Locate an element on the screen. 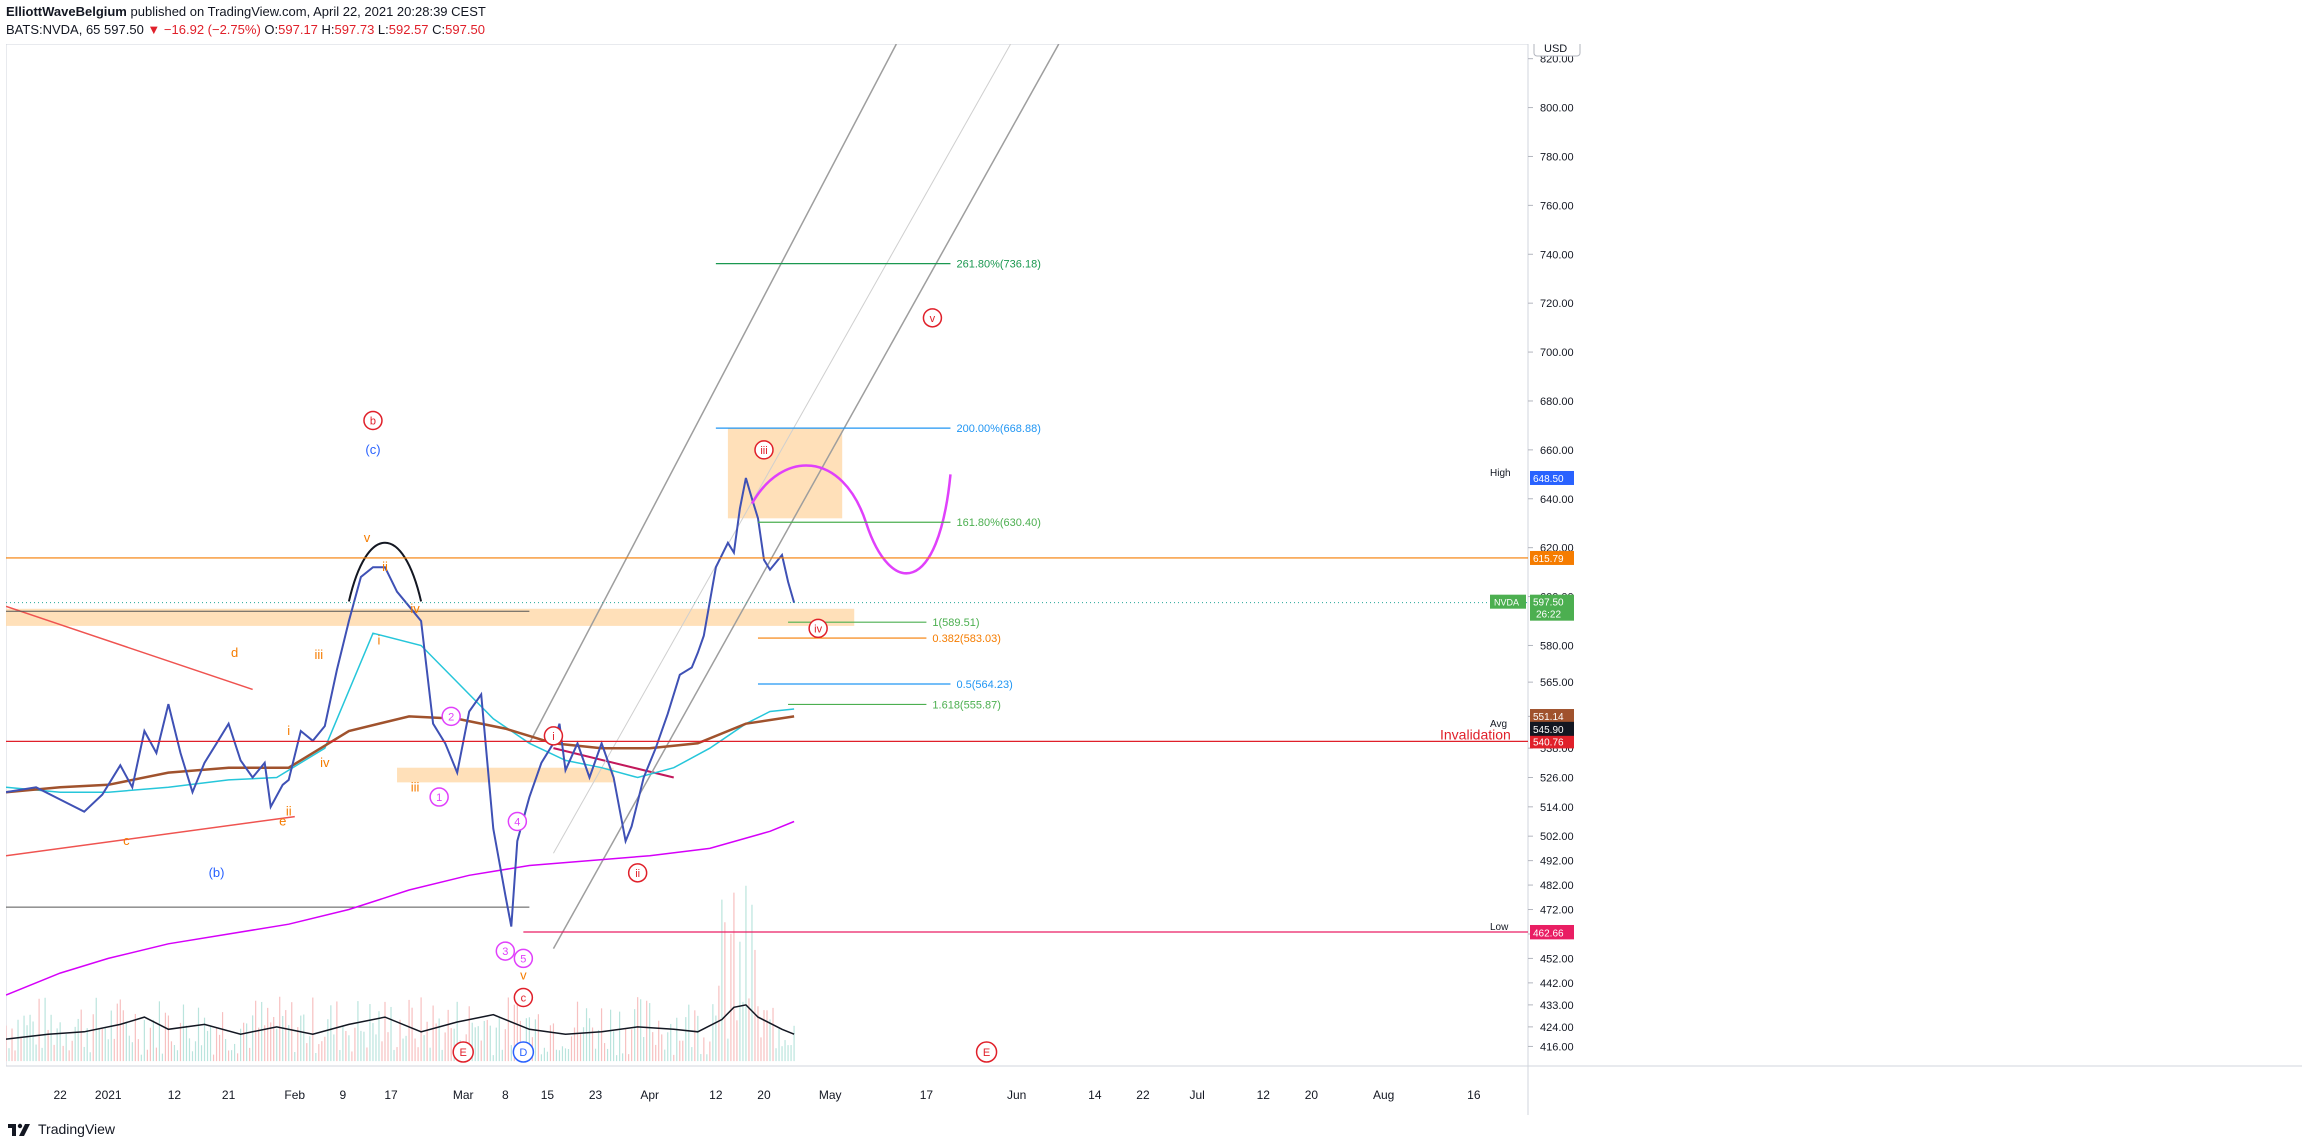 Image resolution: width=2308 pixels, height=1145 pixels. resistance-tag is located at coordinates (1552, 557).